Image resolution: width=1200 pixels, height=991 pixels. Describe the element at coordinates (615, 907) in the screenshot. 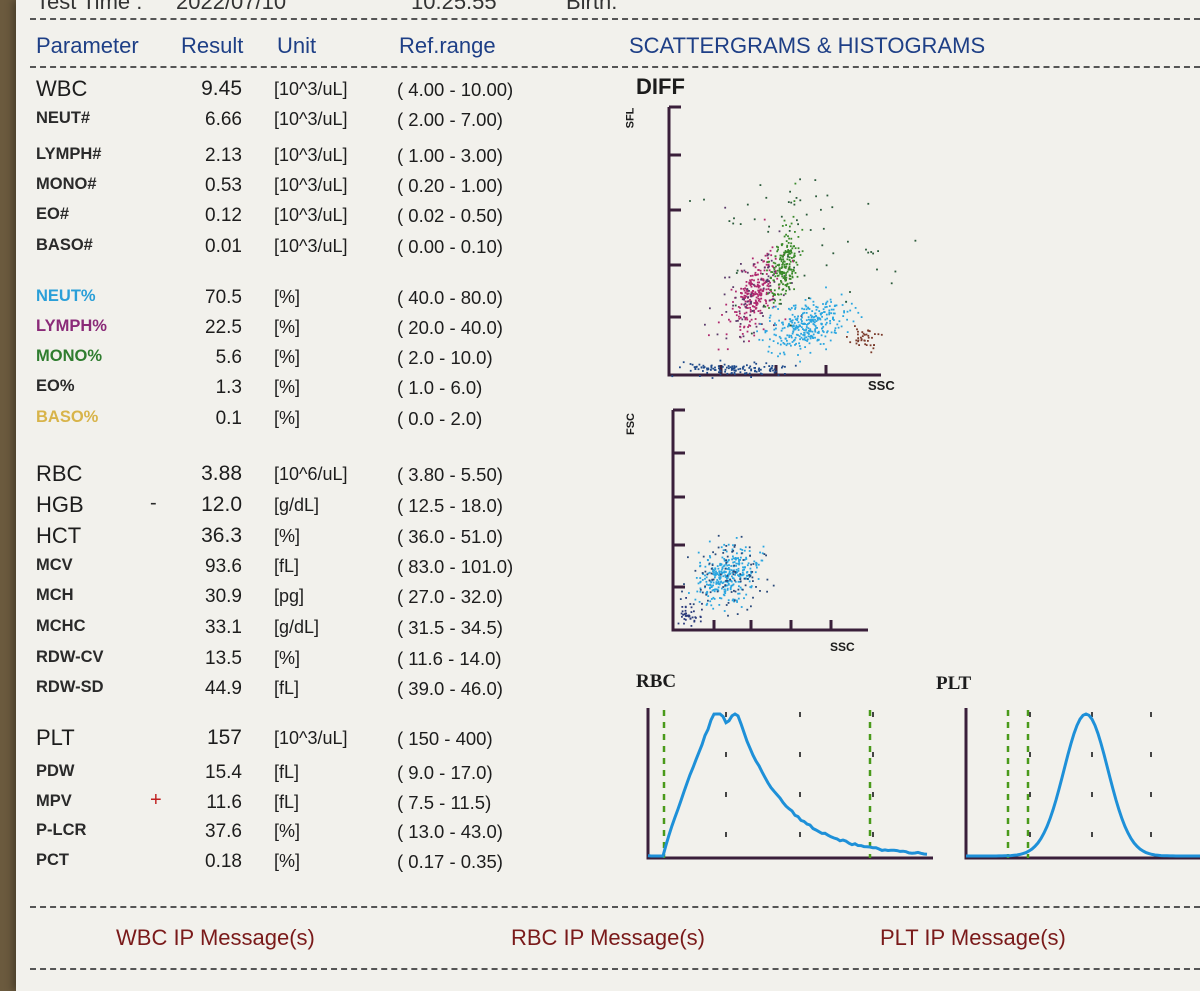

I see `divider-messages` at that location.